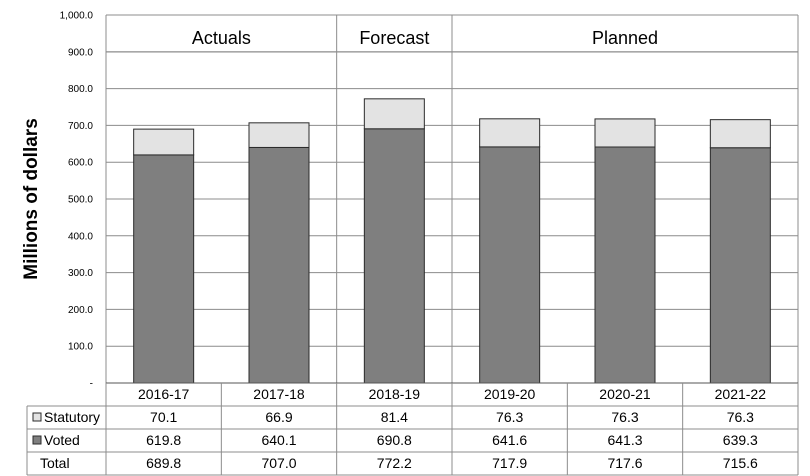  What do you see at coordinates (72, 417) in the screenshot?
I see `legend-label: Statutory` at bounding box center [72, 417].